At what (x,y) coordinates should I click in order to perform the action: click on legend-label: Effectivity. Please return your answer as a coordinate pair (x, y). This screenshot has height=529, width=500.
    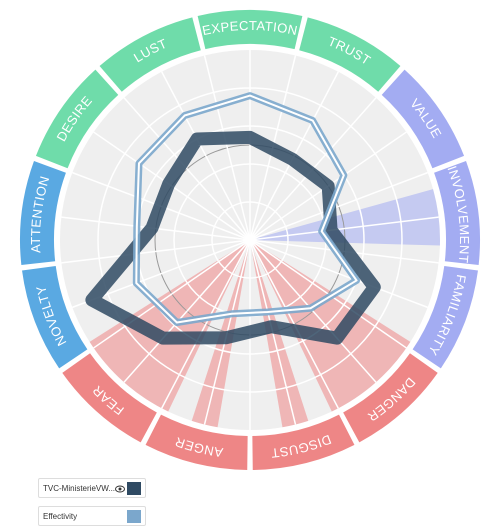
    Looking at the image, I should click on (60, 516).